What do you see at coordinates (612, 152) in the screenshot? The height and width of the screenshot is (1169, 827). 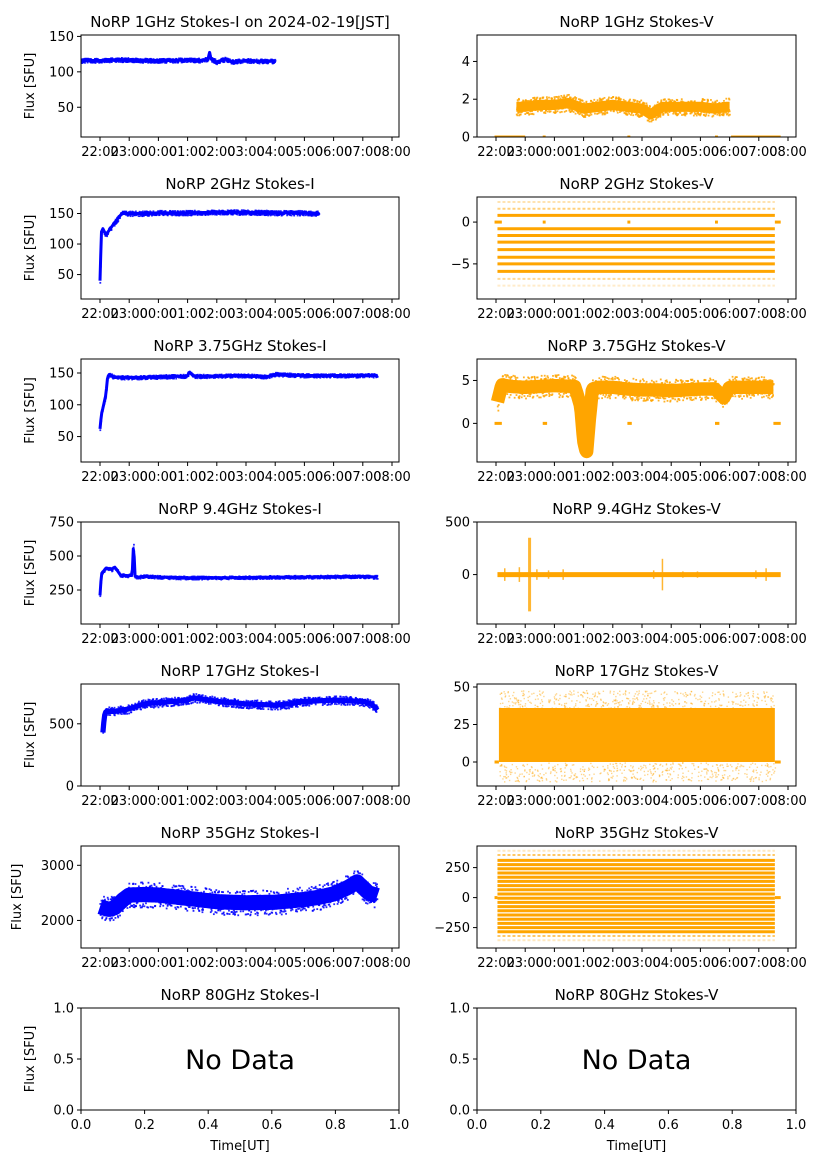 I see `x-tick-label: 02:00` at bounding box center [612, 152].